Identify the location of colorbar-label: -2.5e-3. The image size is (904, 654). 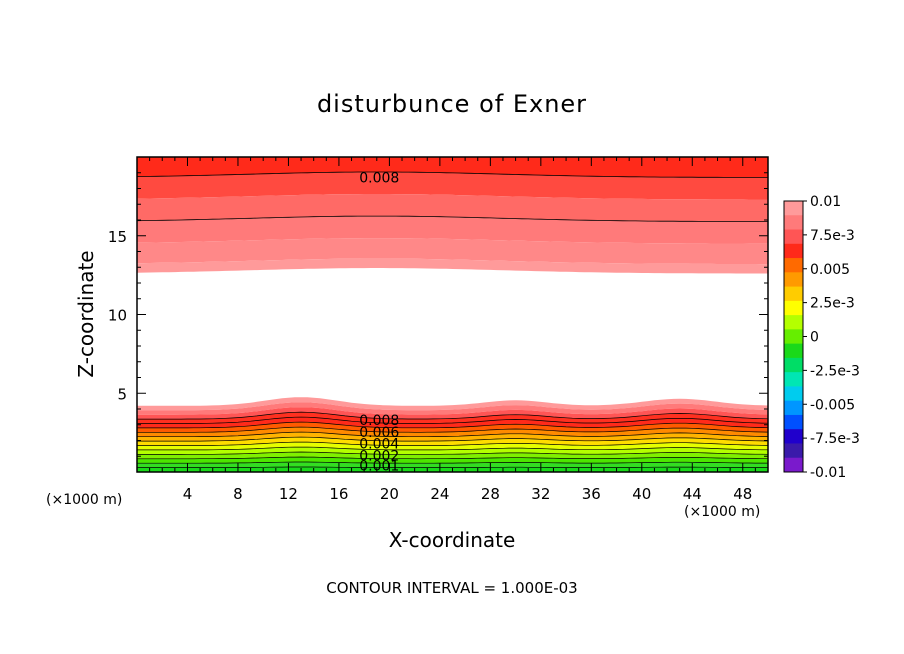
(835, 371).